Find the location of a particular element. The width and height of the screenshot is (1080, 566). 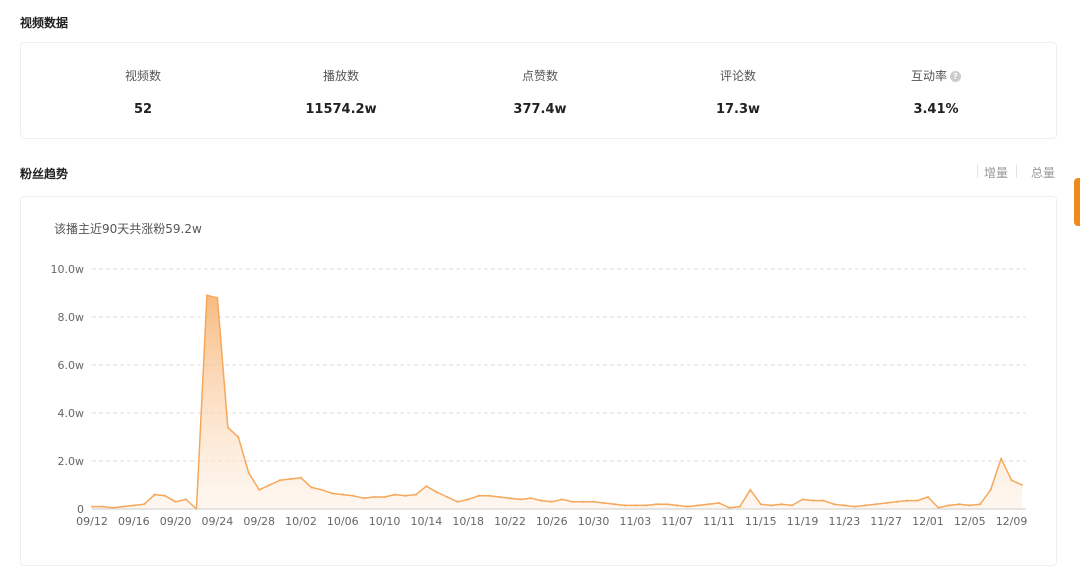

x-tick-label: 12/05 is located at coordinates (970, 521).